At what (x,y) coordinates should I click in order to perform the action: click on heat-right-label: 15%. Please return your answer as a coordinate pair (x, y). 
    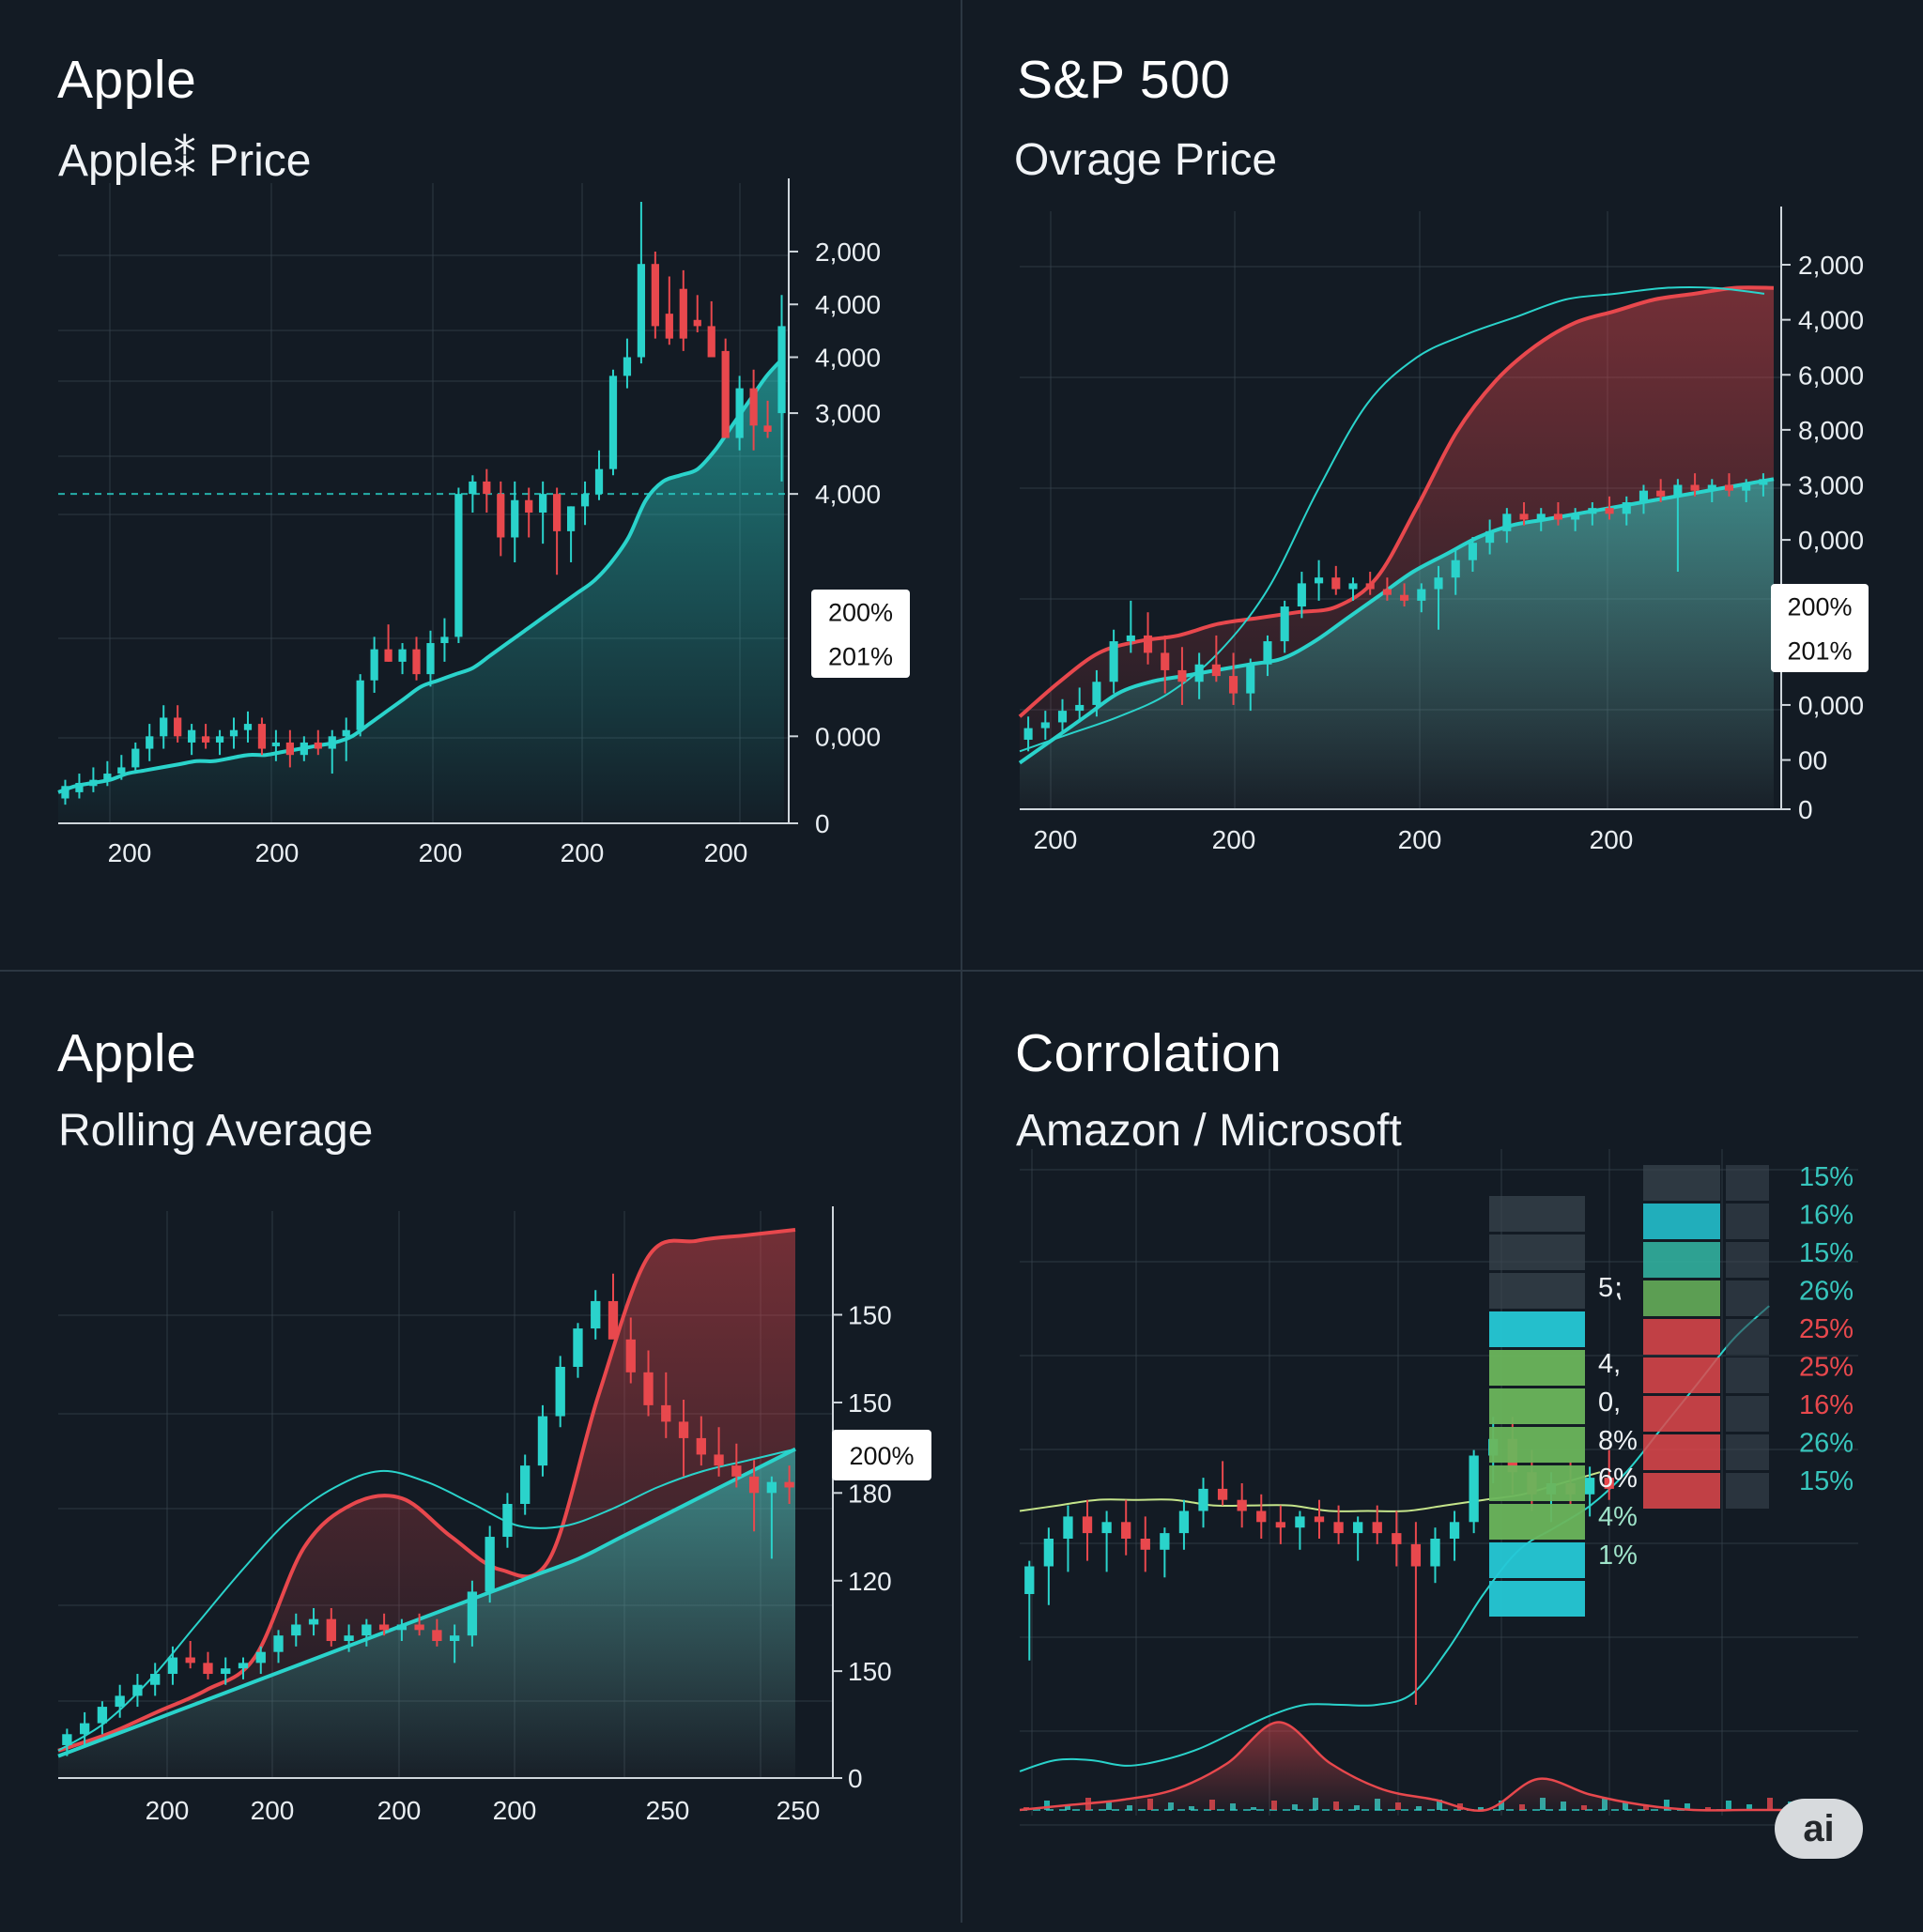
    Looking at the image, I should click on (1827, 1253).